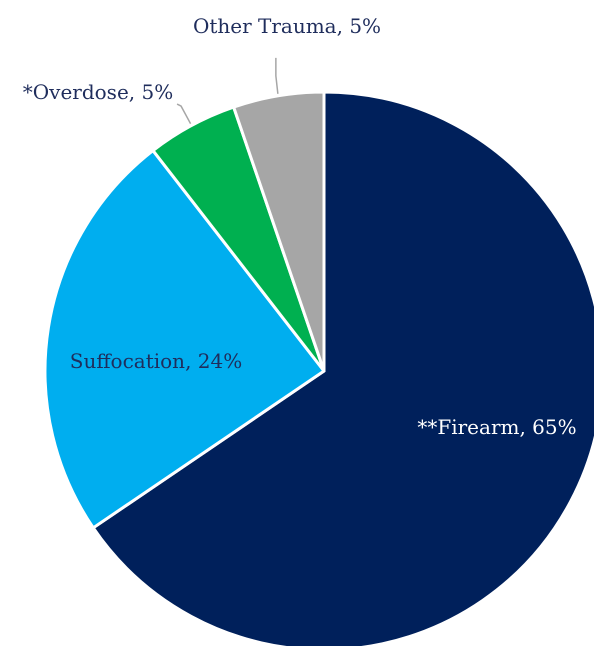 The image size is (594, 646). Describe the element at coordinates (277, 75) in the screenshot. I see `leader-line-other-trauma` at that location.